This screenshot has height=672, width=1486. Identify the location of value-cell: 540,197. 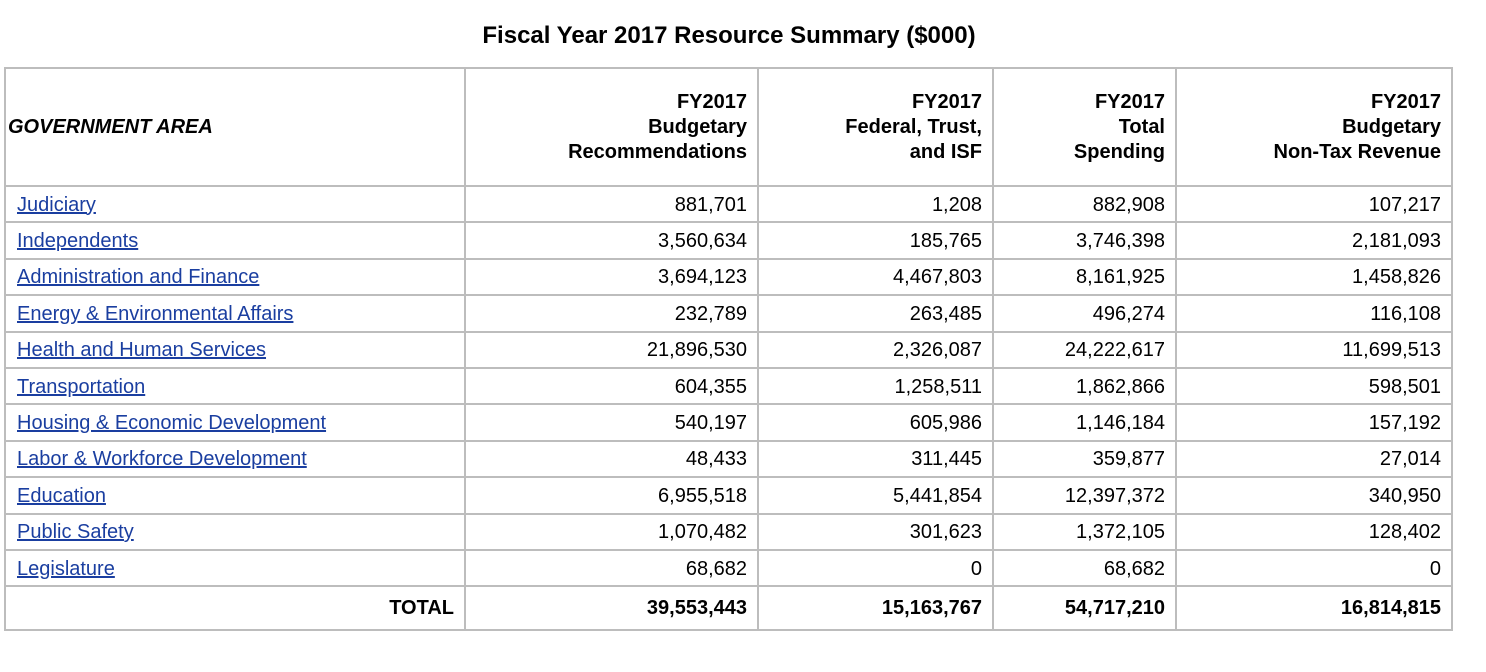
(611, 422).